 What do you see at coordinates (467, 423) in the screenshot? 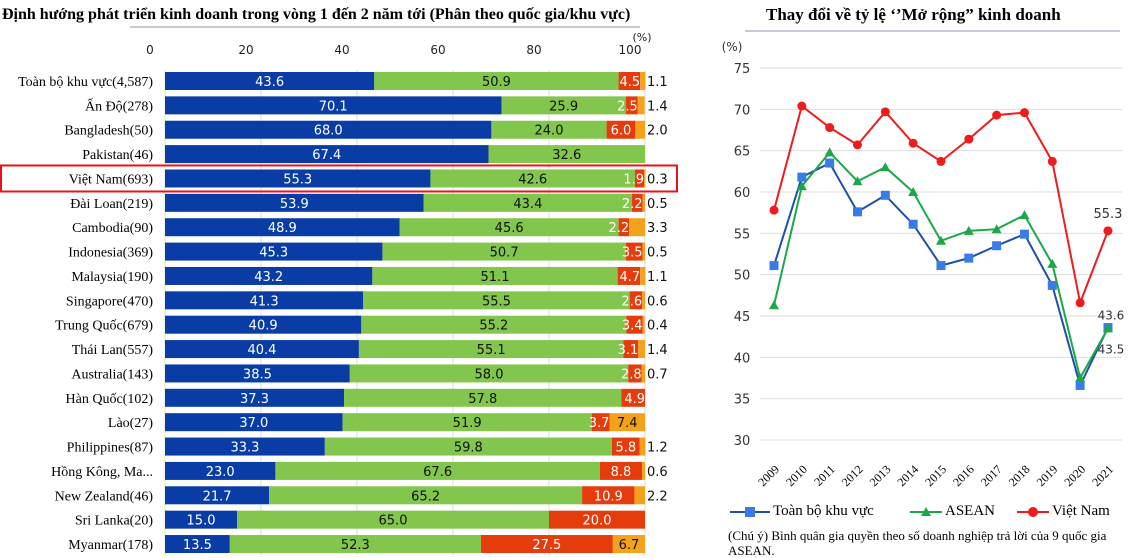
I see `data-label: 51.9` at bounding box center [467, 423].